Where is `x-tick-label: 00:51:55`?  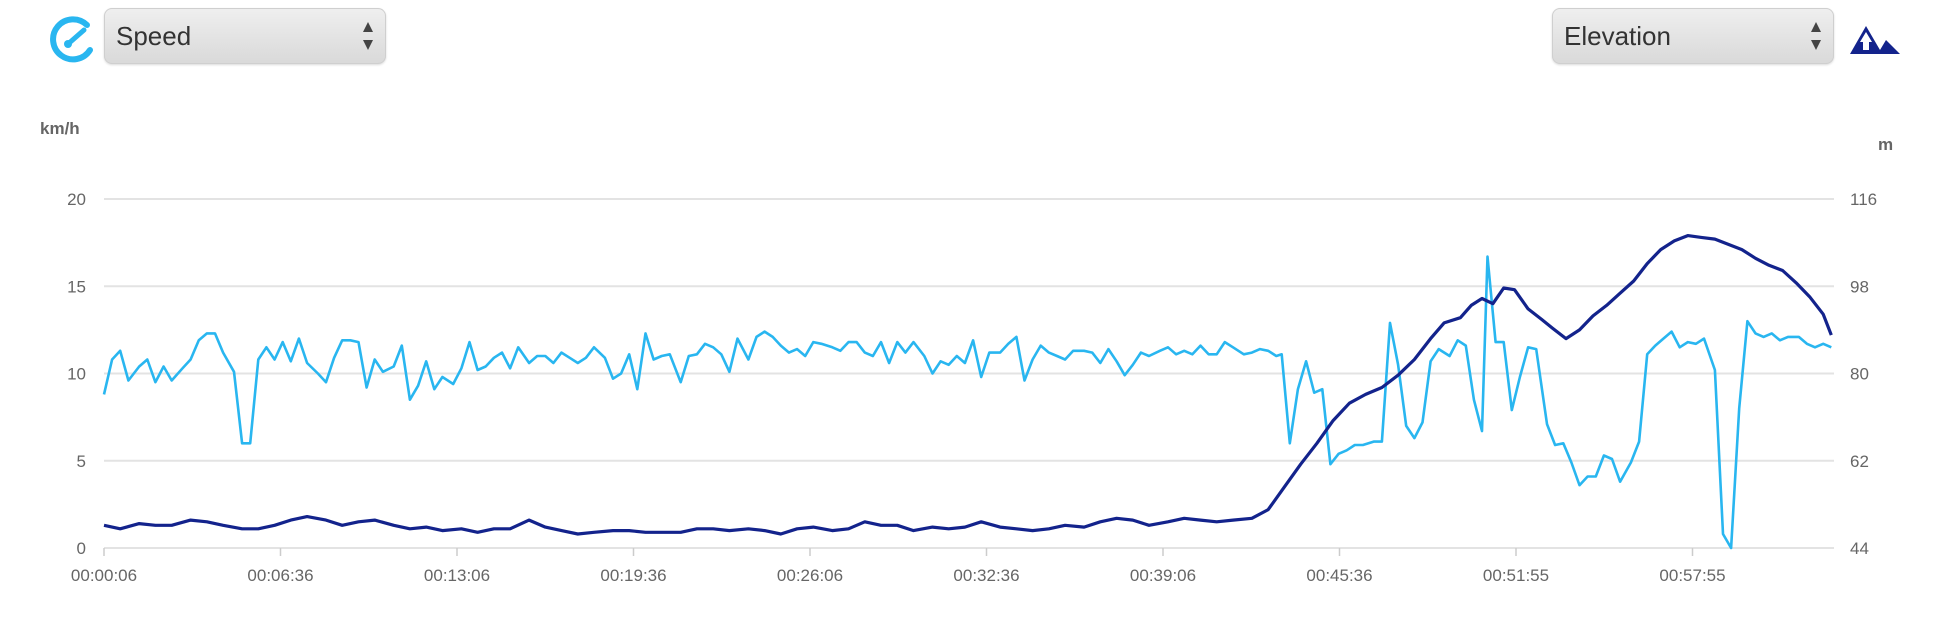
x-tick-label: 00:51:55 is located at coordinates (1516, 575).